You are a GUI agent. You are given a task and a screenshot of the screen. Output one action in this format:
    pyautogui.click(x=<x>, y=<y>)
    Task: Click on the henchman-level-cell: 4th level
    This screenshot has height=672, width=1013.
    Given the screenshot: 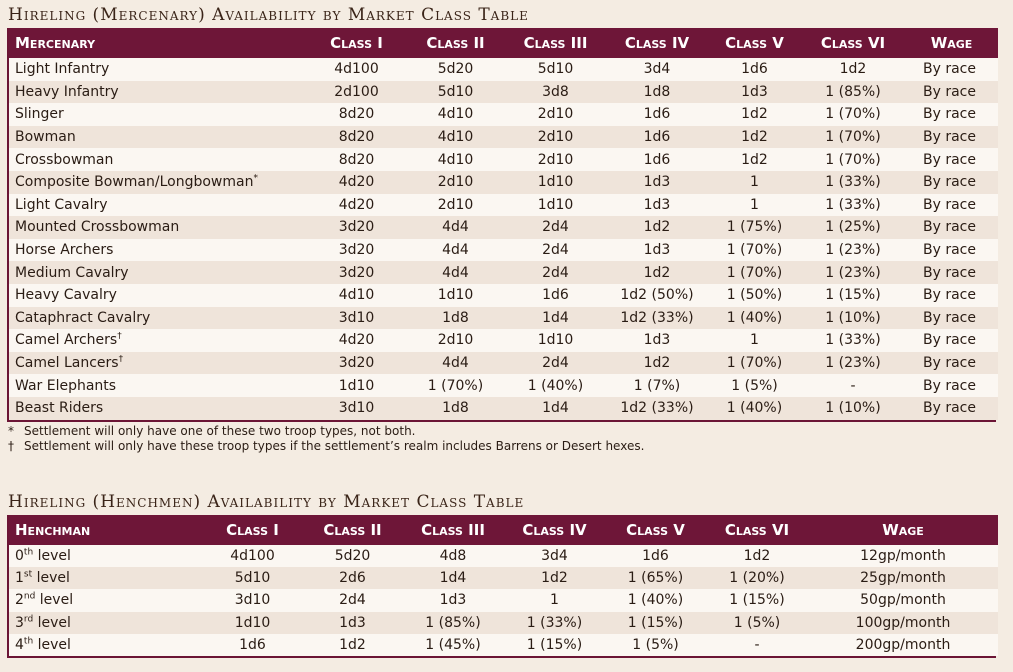 What is the action you would take?
    pyautogui.click(x=105, y=645)
    